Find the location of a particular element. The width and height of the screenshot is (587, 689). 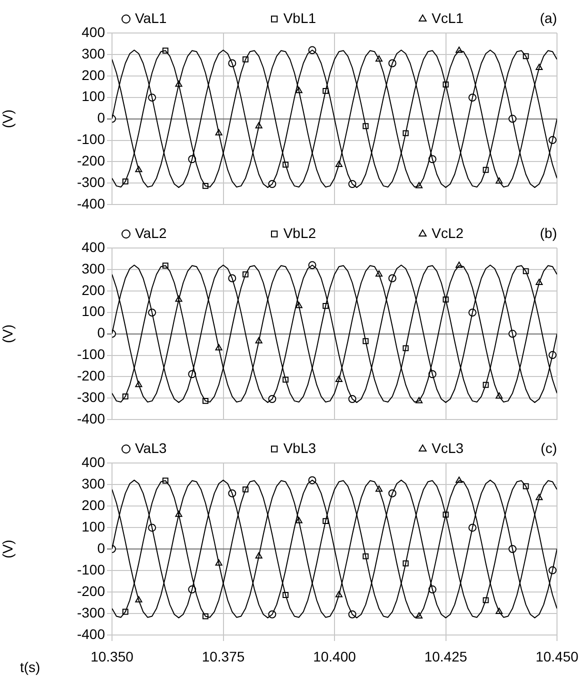

x-tick-label: 10.425 is located at coordinates (446, 656).